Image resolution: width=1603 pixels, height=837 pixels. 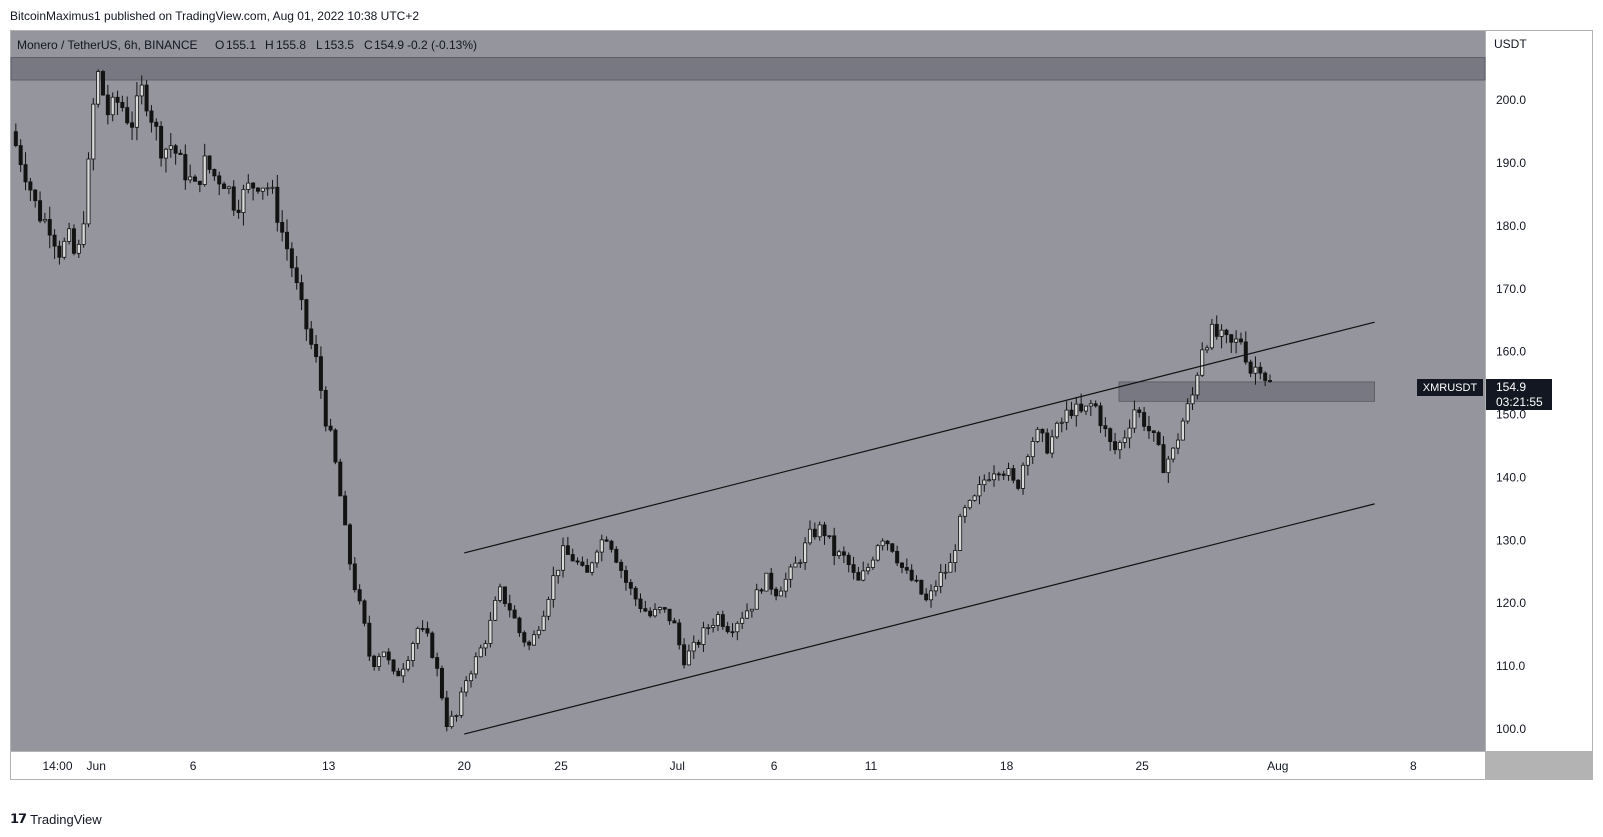 I want to click on legend-close-label: C, so click(x=368, y=45).